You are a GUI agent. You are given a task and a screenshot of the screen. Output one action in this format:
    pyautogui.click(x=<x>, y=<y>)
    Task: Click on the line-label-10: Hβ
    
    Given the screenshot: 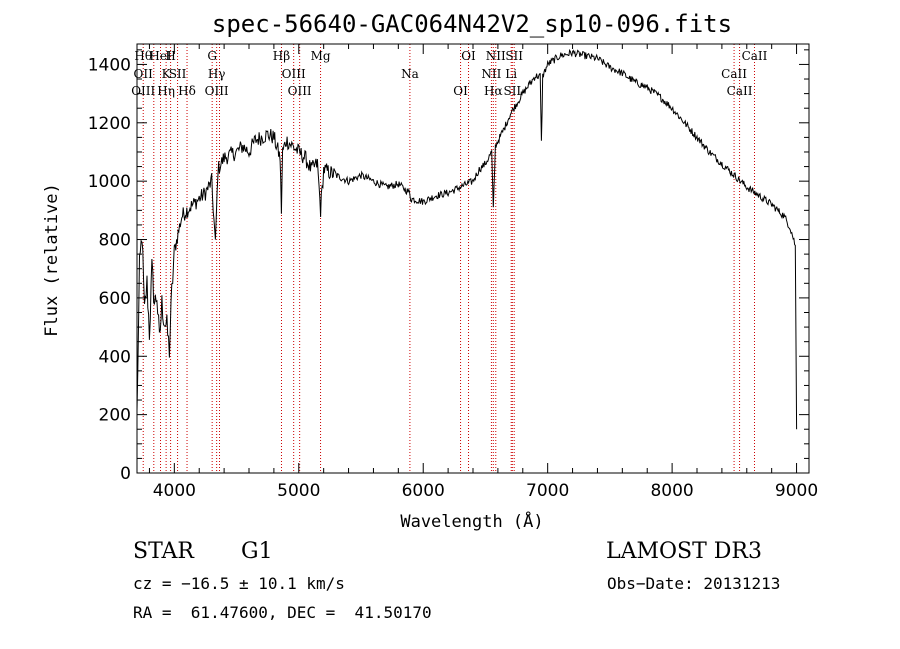 What is the action you would take?
    pyautogui.click(x=281, y=56)
    